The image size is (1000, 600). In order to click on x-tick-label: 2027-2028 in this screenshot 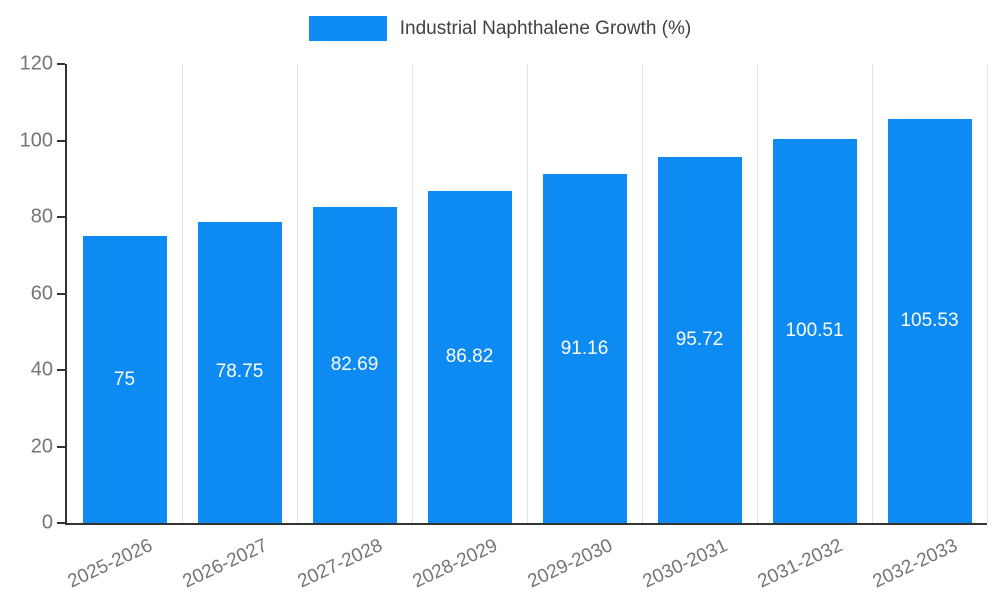, I will do `click(340, 564)`.